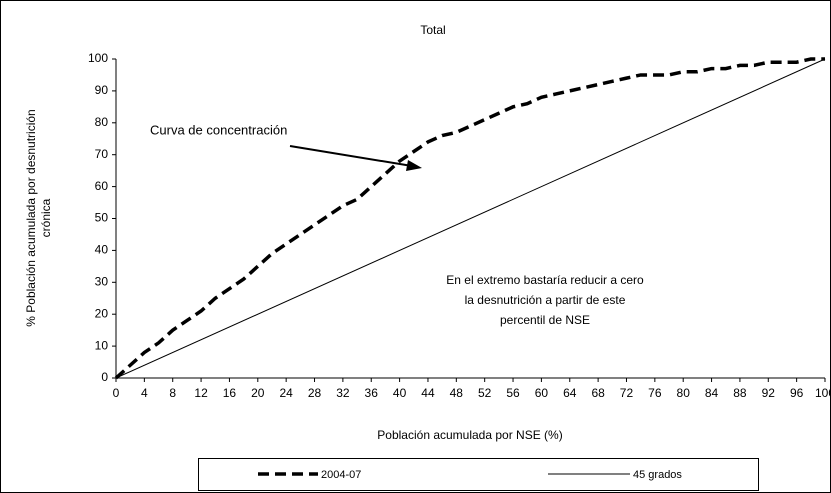 This screenshot has width=831, height=493. I want to click on y-tick-label: 0, so click(104, 377).